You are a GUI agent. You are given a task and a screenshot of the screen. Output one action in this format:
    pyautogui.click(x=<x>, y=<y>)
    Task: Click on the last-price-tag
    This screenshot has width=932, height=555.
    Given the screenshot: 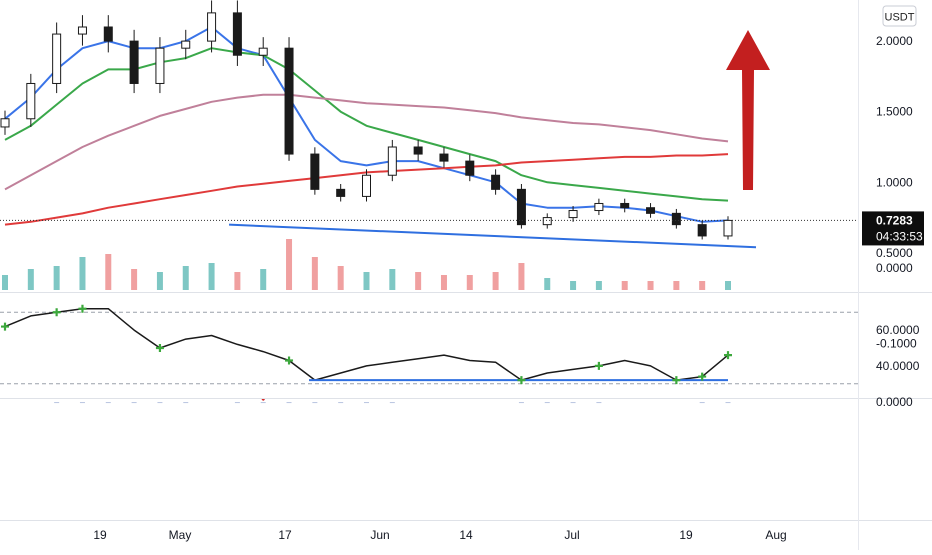 What is the action you would take?
    pyautogui.click(x=893, y=228)
    